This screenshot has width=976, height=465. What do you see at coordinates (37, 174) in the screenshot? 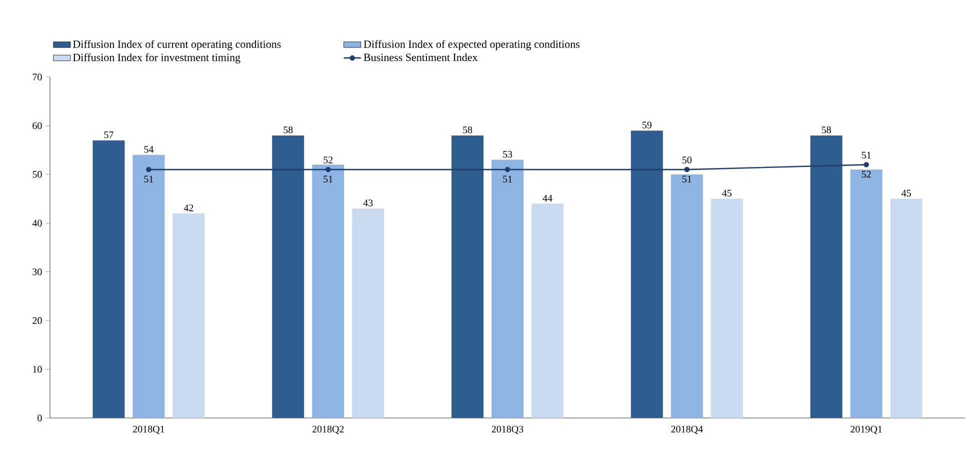
I see `y-tick-label: 50` at bounding box center [37, 174].